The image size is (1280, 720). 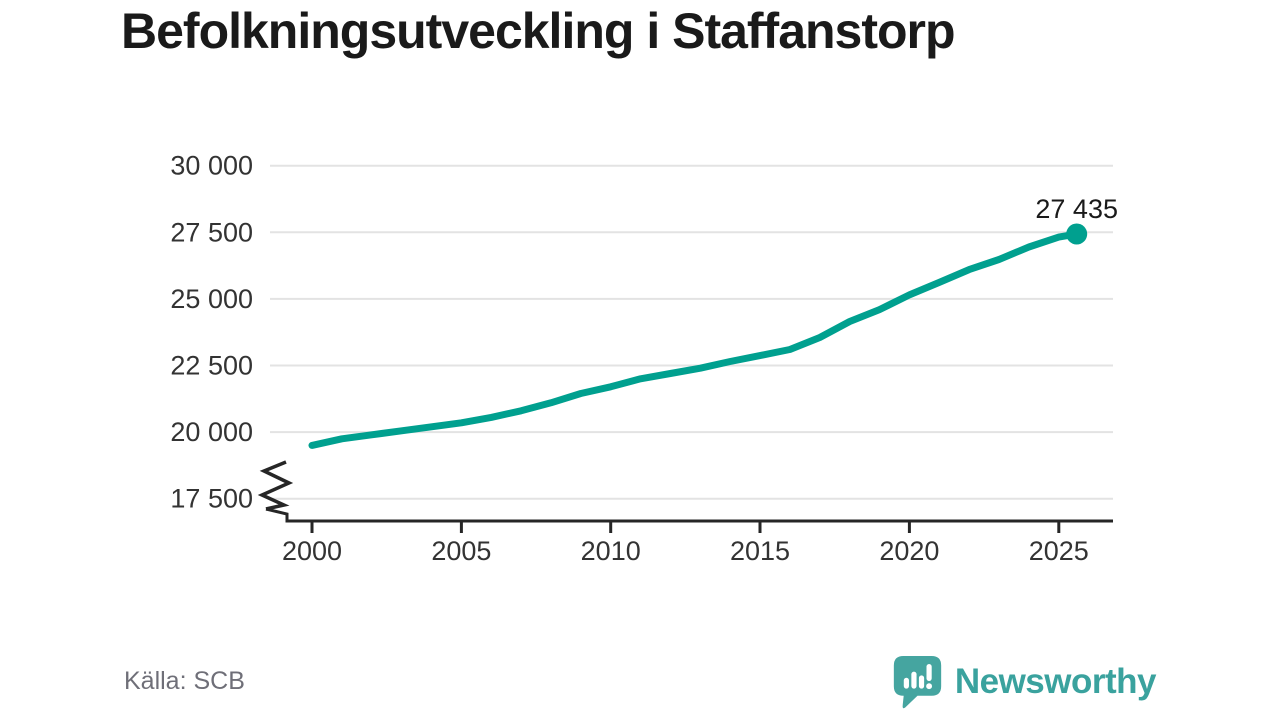 What do you see at coordinates (1055, 681) in the screenshot?
I see `brand-wordmark: Newsworthy` at bounding box center [1055, 681].